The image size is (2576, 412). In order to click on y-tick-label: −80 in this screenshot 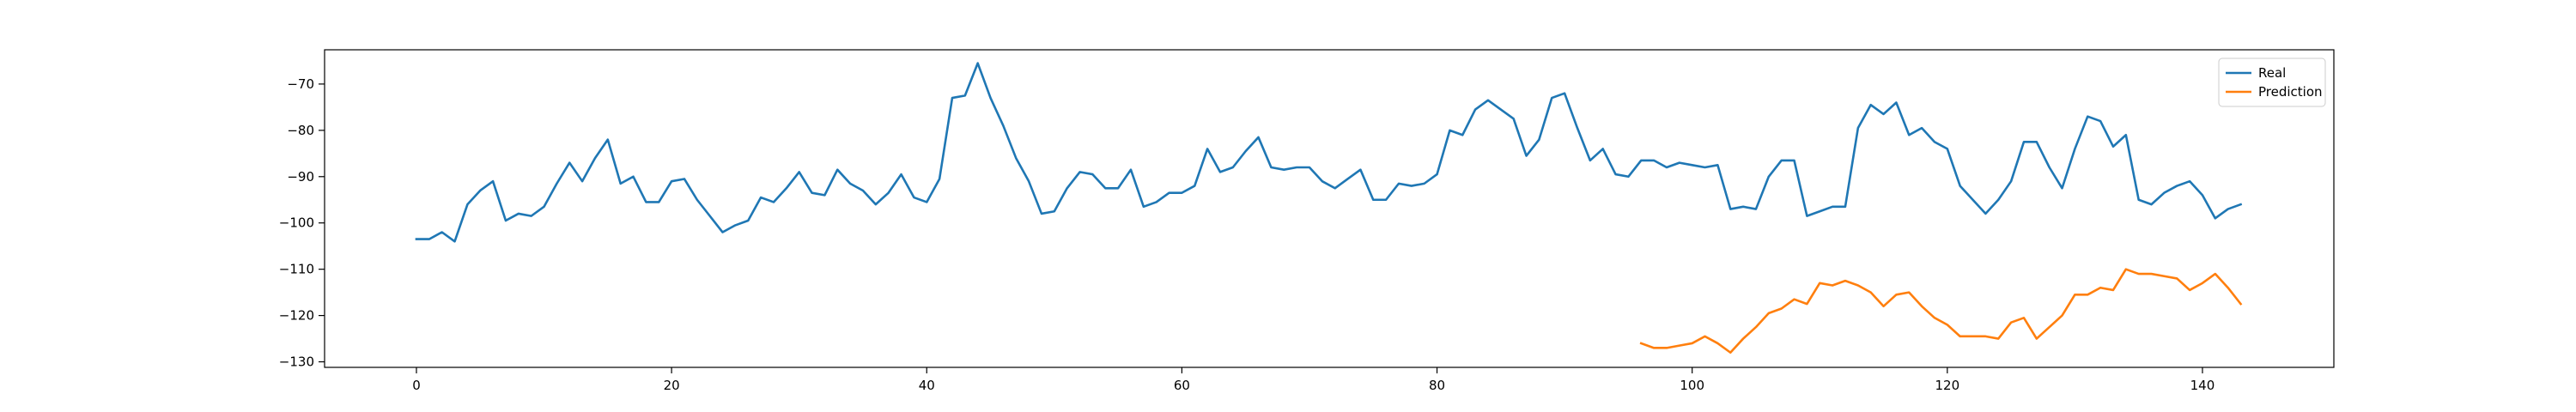, I will do `click(301, 130)`.